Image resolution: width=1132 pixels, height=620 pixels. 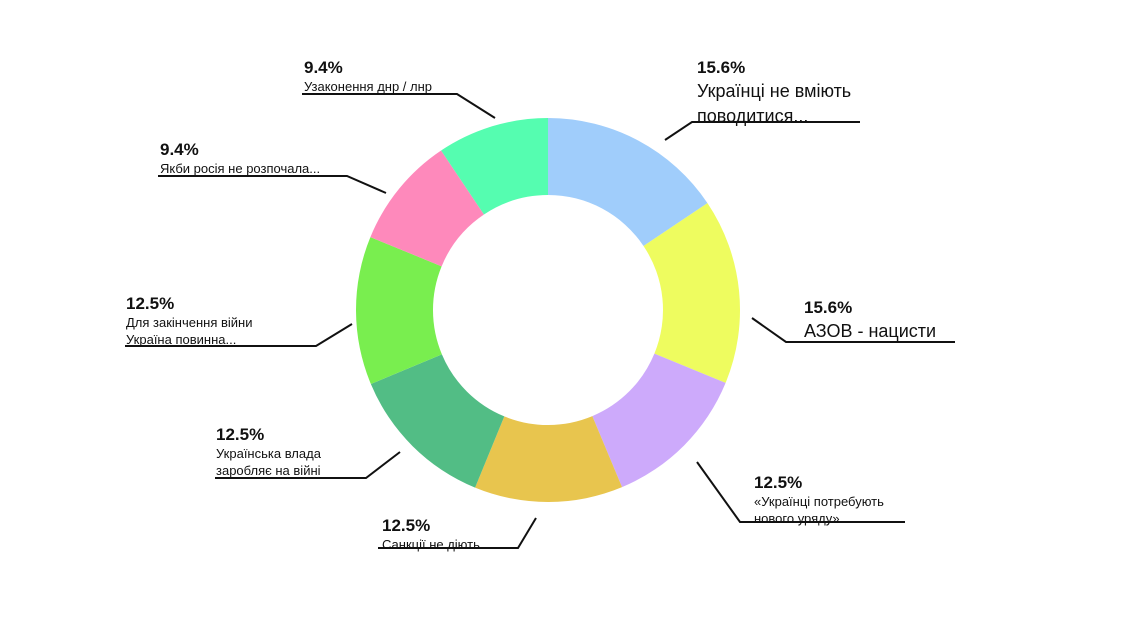 I want to click on slice-name-label-8-line-1: Узаконення днр / лнр, so click(x=368, y=86).